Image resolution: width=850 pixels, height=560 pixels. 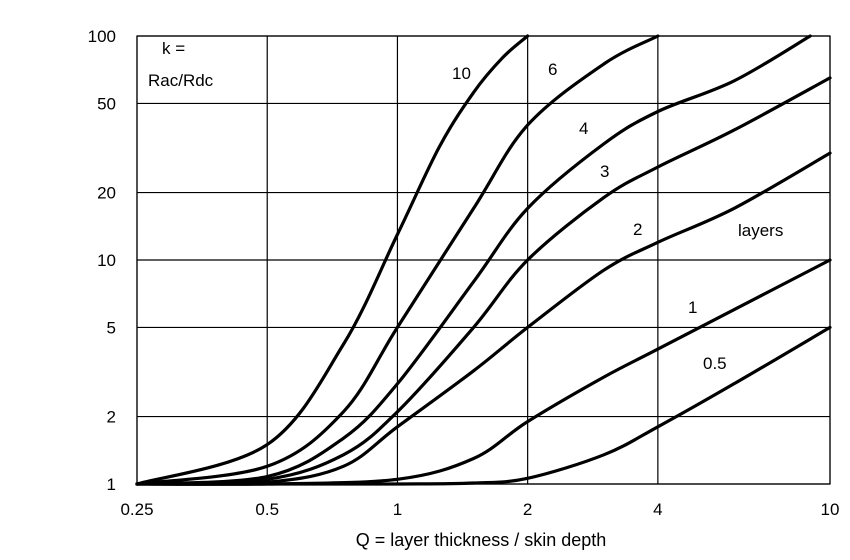 I want to click on series-label-4: 4, so click(x=583, y=128).